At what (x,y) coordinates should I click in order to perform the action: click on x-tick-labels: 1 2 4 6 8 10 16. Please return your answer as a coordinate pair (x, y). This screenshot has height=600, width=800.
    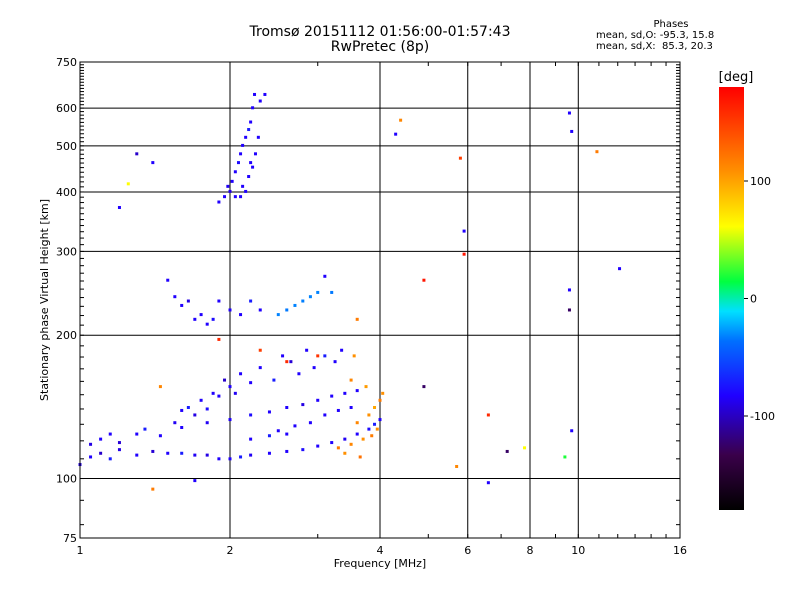
    Looking at the image, I should click on (382, 550).